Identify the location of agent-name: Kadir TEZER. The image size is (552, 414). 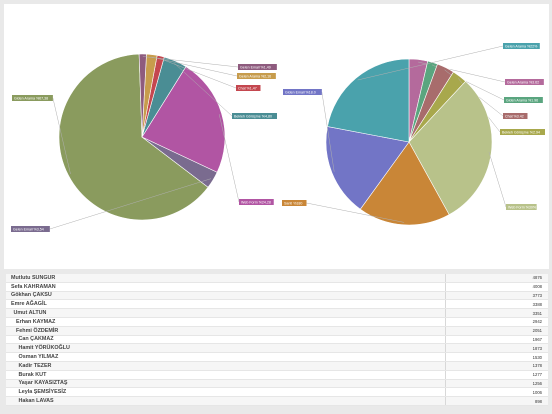
(226, 365).